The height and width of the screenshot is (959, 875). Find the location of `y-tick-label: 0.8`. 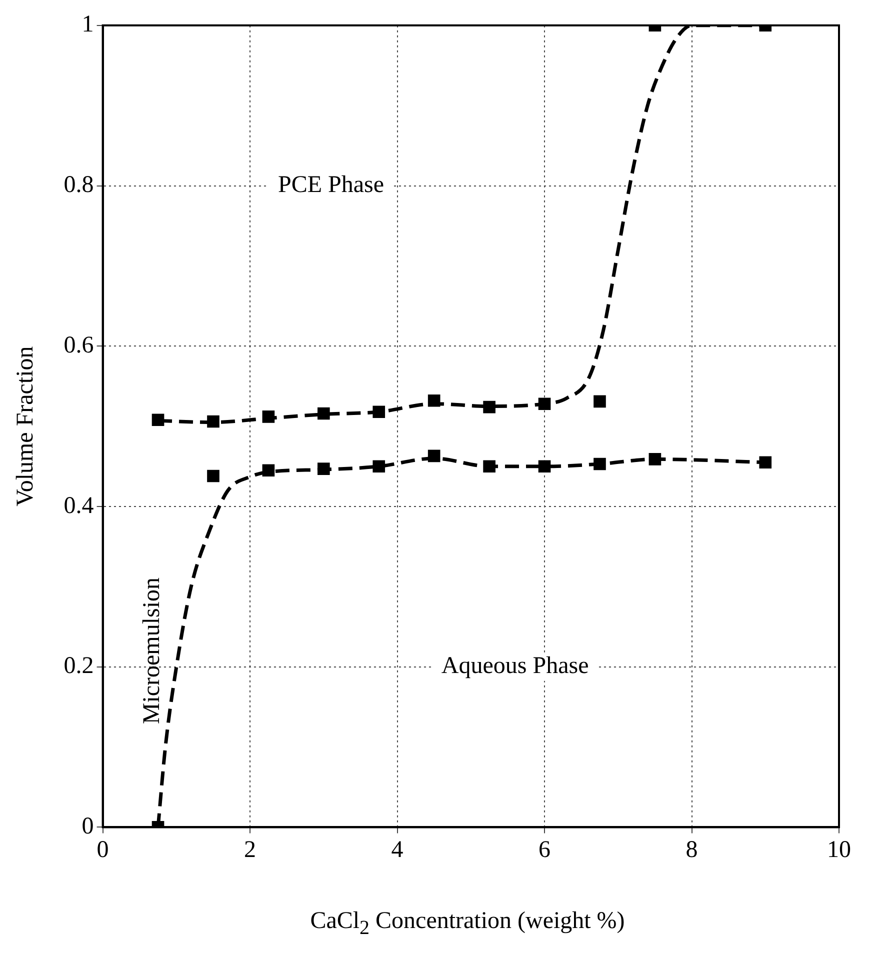

y-tick-label: 0.8 is located at coordinates (79, 185).